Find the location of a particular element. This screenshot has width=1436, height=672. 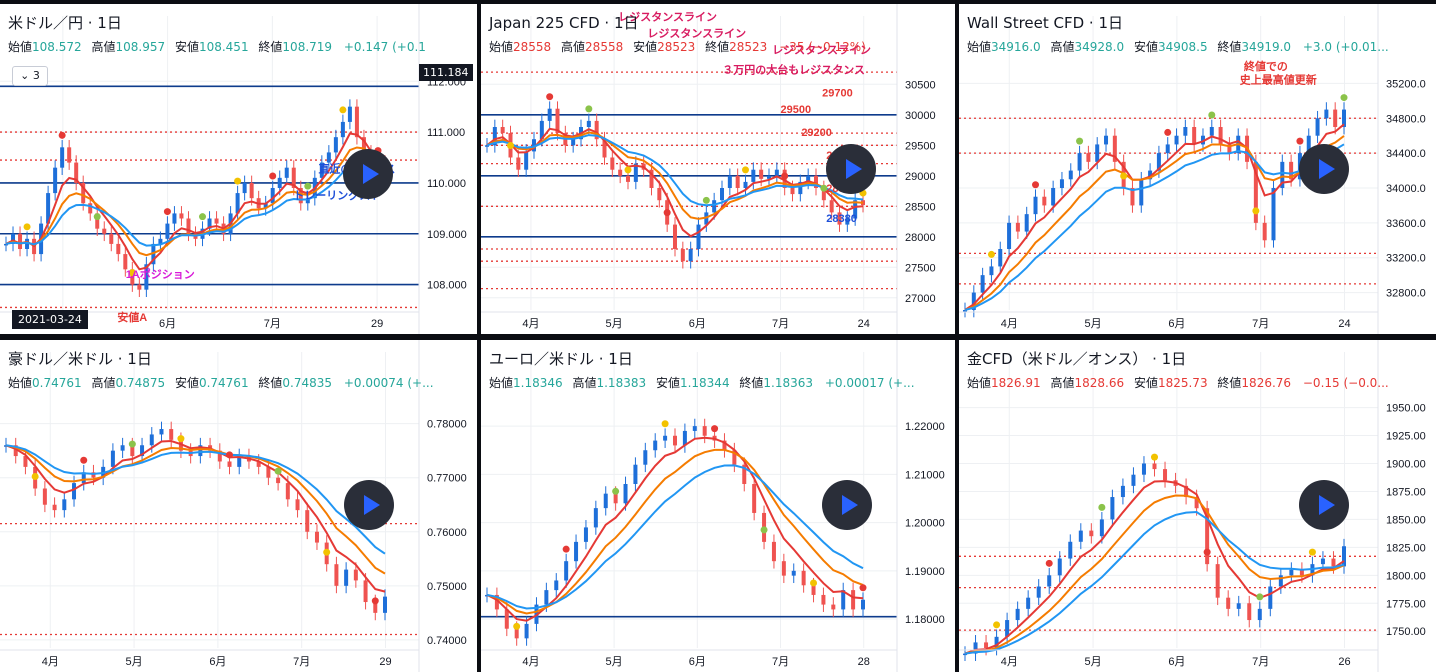

y-tick-label: 109.000 is located at coordinates (447, 235).